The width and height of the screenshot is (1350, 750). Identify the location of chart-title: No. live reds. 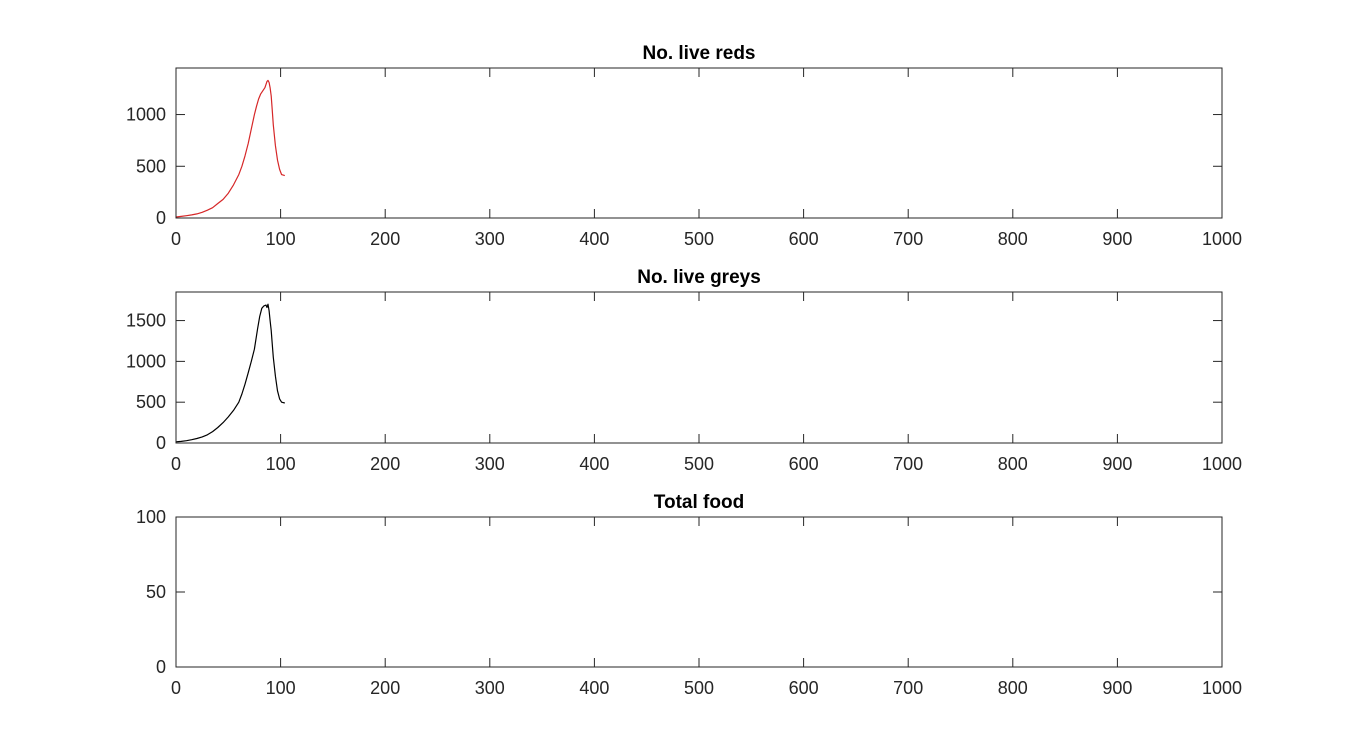
(699, 53).